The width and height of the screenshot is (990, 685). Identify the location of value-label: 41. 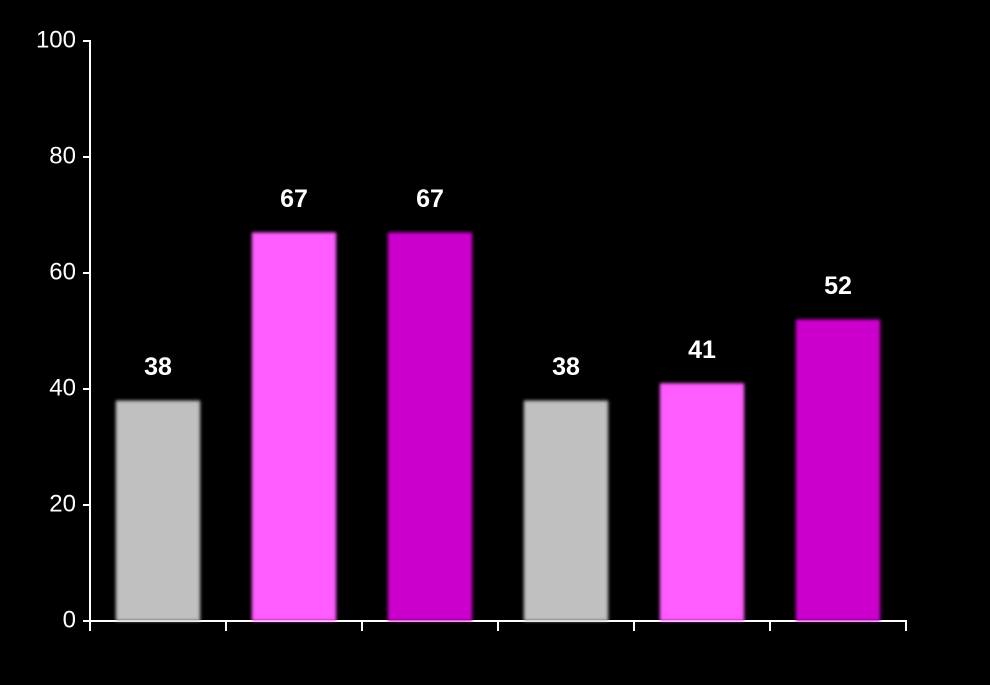
(702, 350).